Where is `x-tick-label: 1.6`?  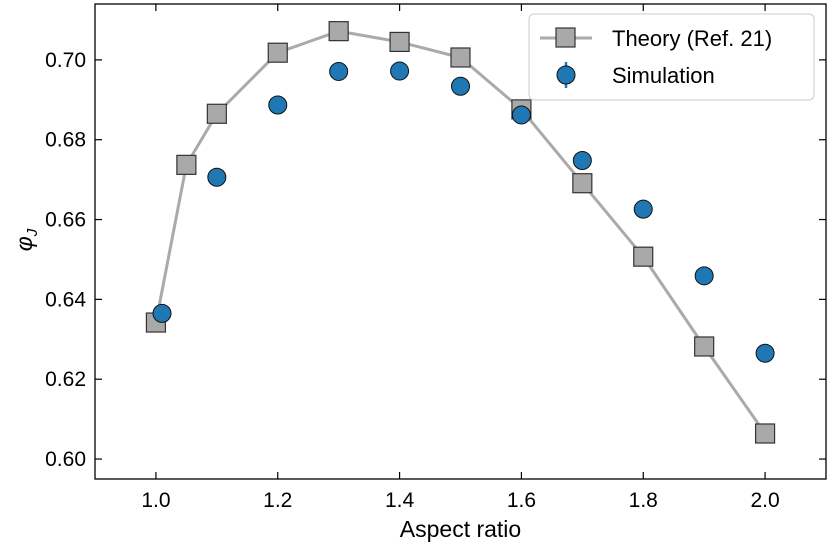 x-tick-label: 1.6 is located at coordinates (521, 500).